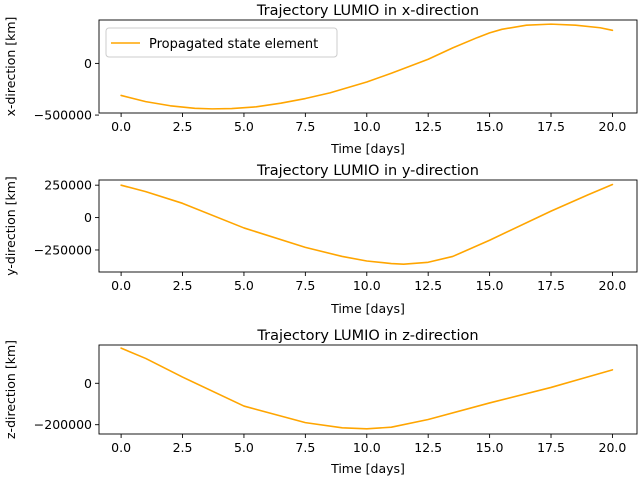 The width and height of the screenshot is (640, 480). Describe the element at coordinates (63, 424) in the screenshot. I see `y-tick-label: −200000` at that location.